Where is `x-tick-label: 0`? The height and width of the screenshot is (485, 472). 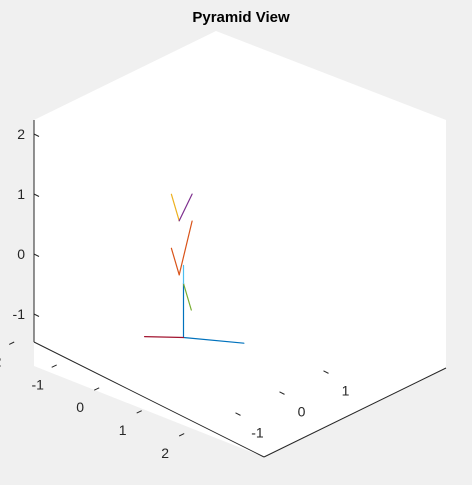
x-tick-label: 0 is located at coordinates (80, 407).